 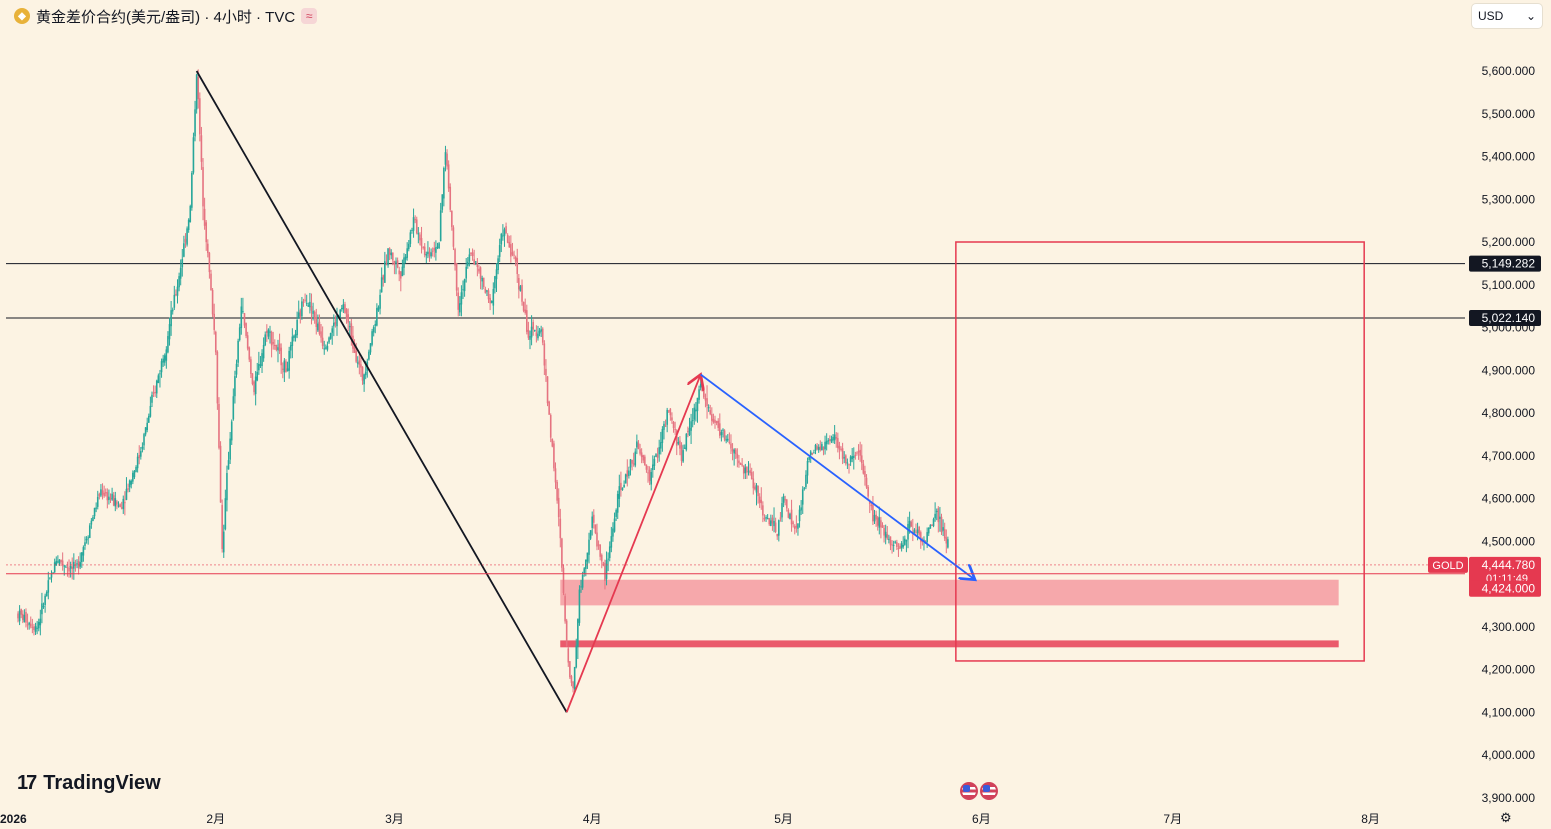 What do you see at coordinates (1160, 451) in the screenshot?
I see `target-box` at bounding box center [1160, 451].